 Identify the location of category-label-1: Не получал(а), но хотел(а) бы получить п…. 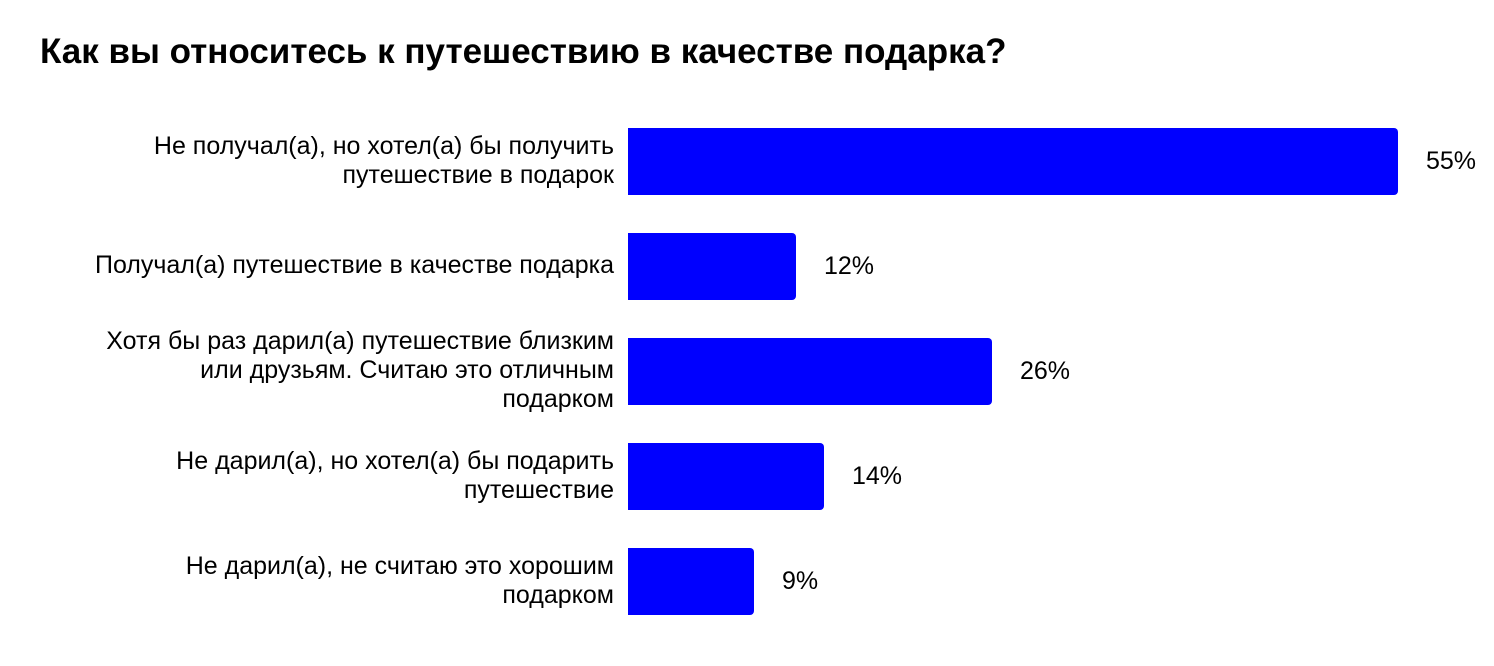
(383, 160).